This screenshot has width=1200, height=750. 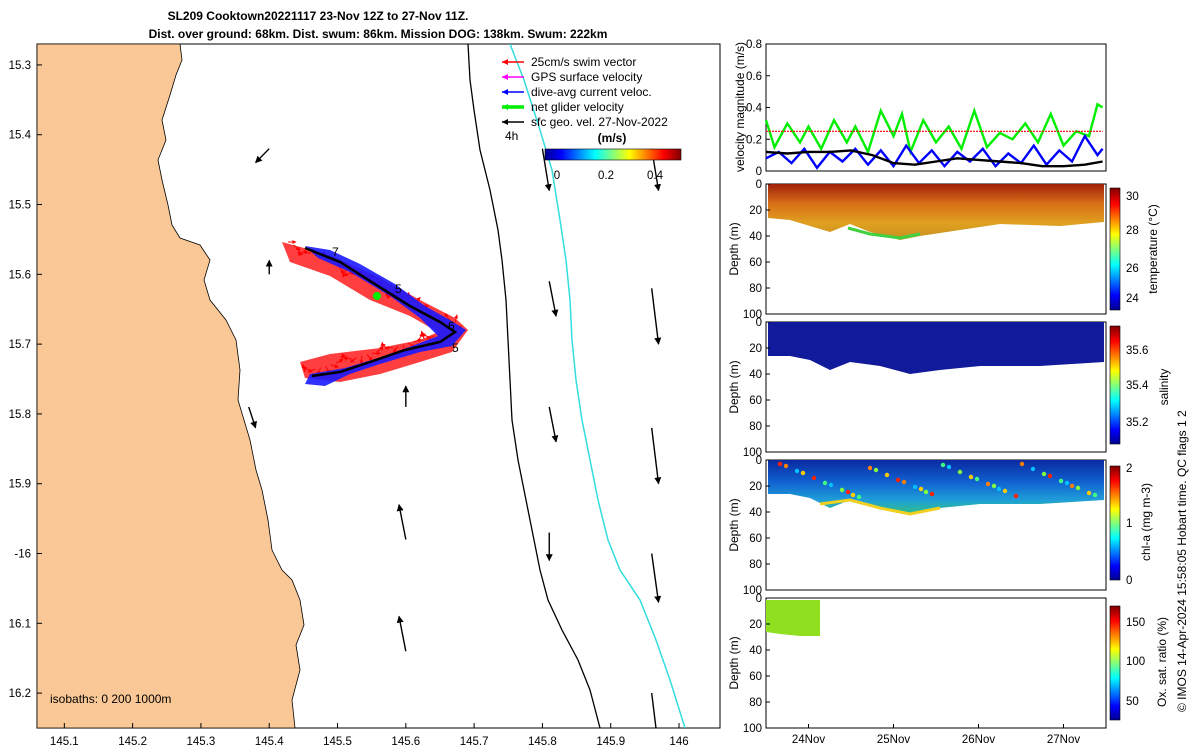 I want to click on sal-cb-tick: 35.2, so click(x=1137, y=423).